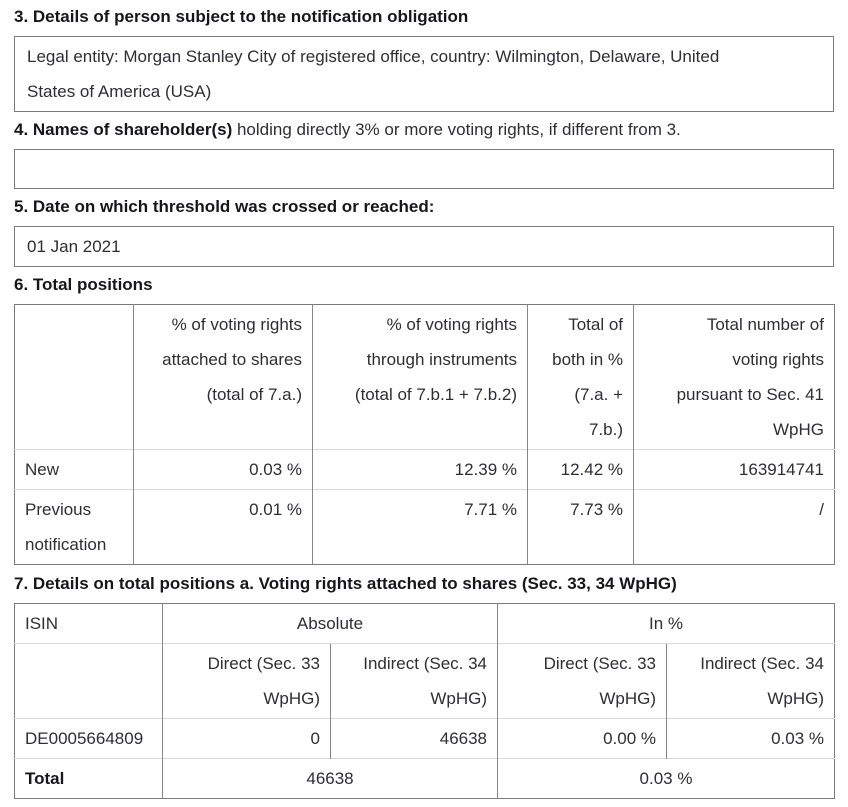 Image resolution: width=848 pixels, height=807 pixels. Describe the element at coordinates (74, 377) in the screenshot. I see `header-blank-cell` at that location.